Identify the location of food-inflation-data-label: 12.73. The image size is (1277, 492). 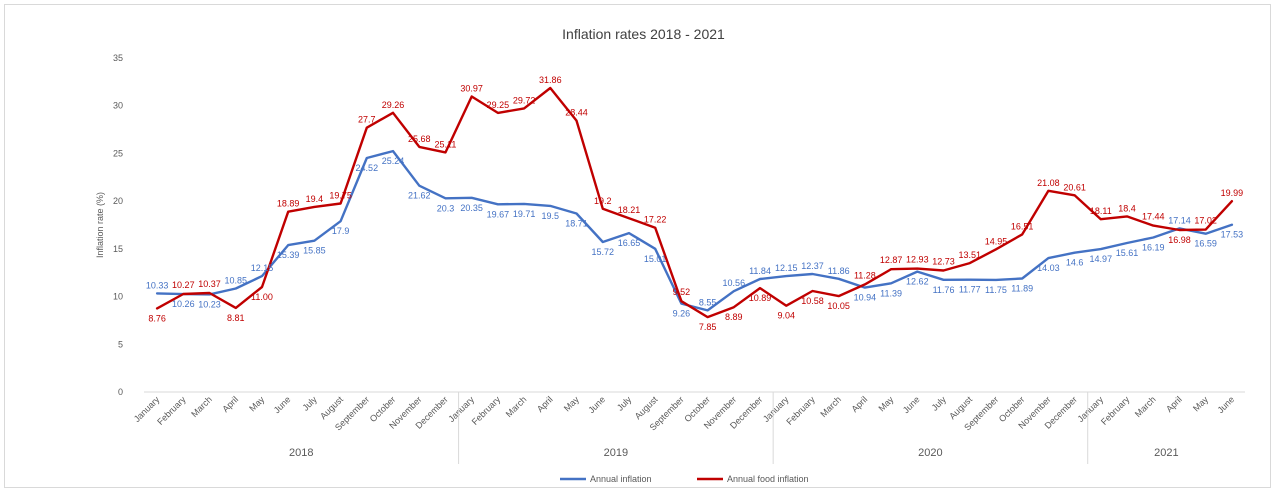
(943, 262).